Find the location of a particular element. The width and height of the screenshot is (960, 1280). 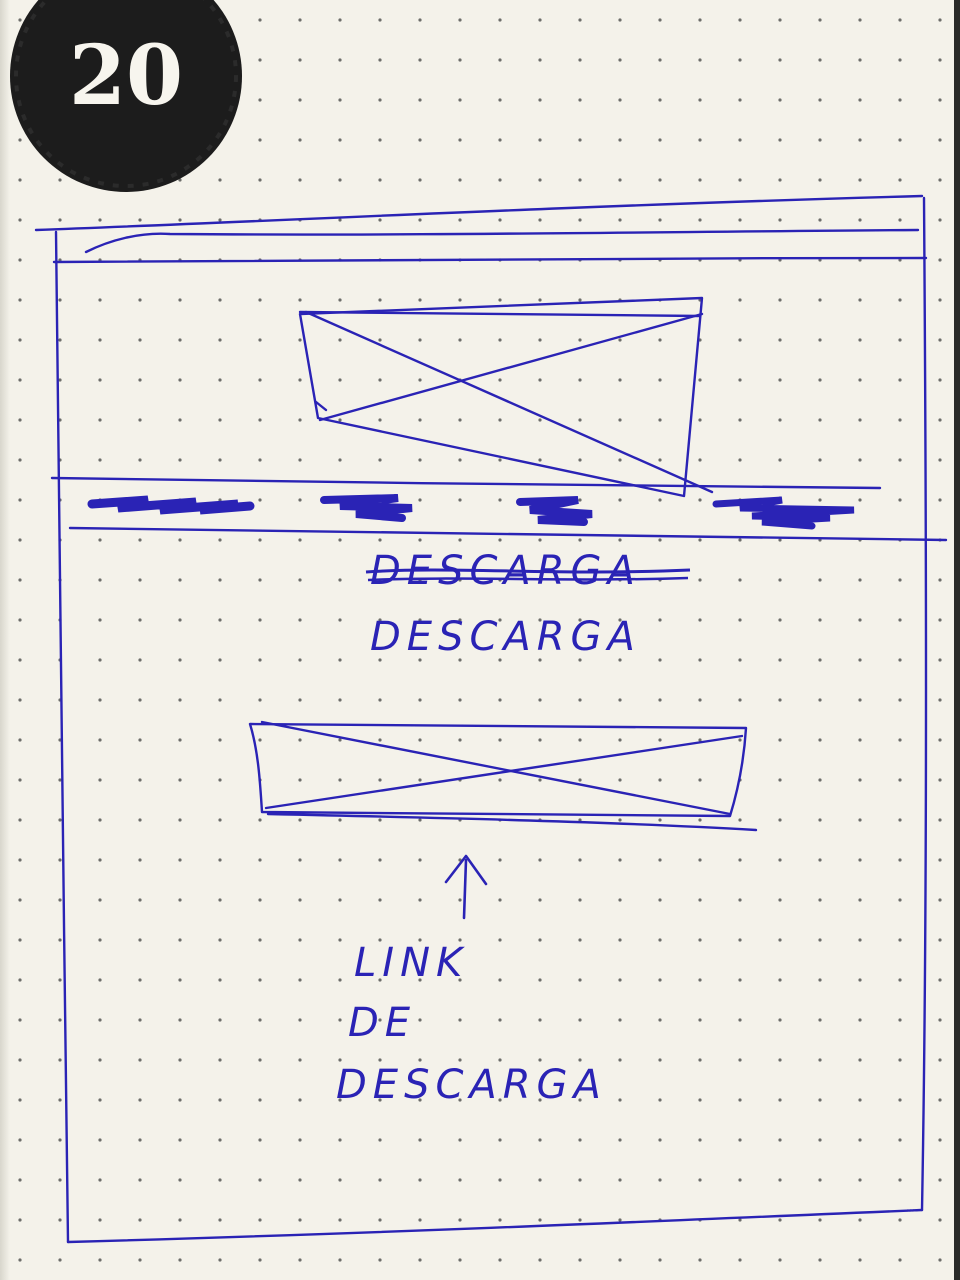

address-bar-line is located at coordinates (502, 241).